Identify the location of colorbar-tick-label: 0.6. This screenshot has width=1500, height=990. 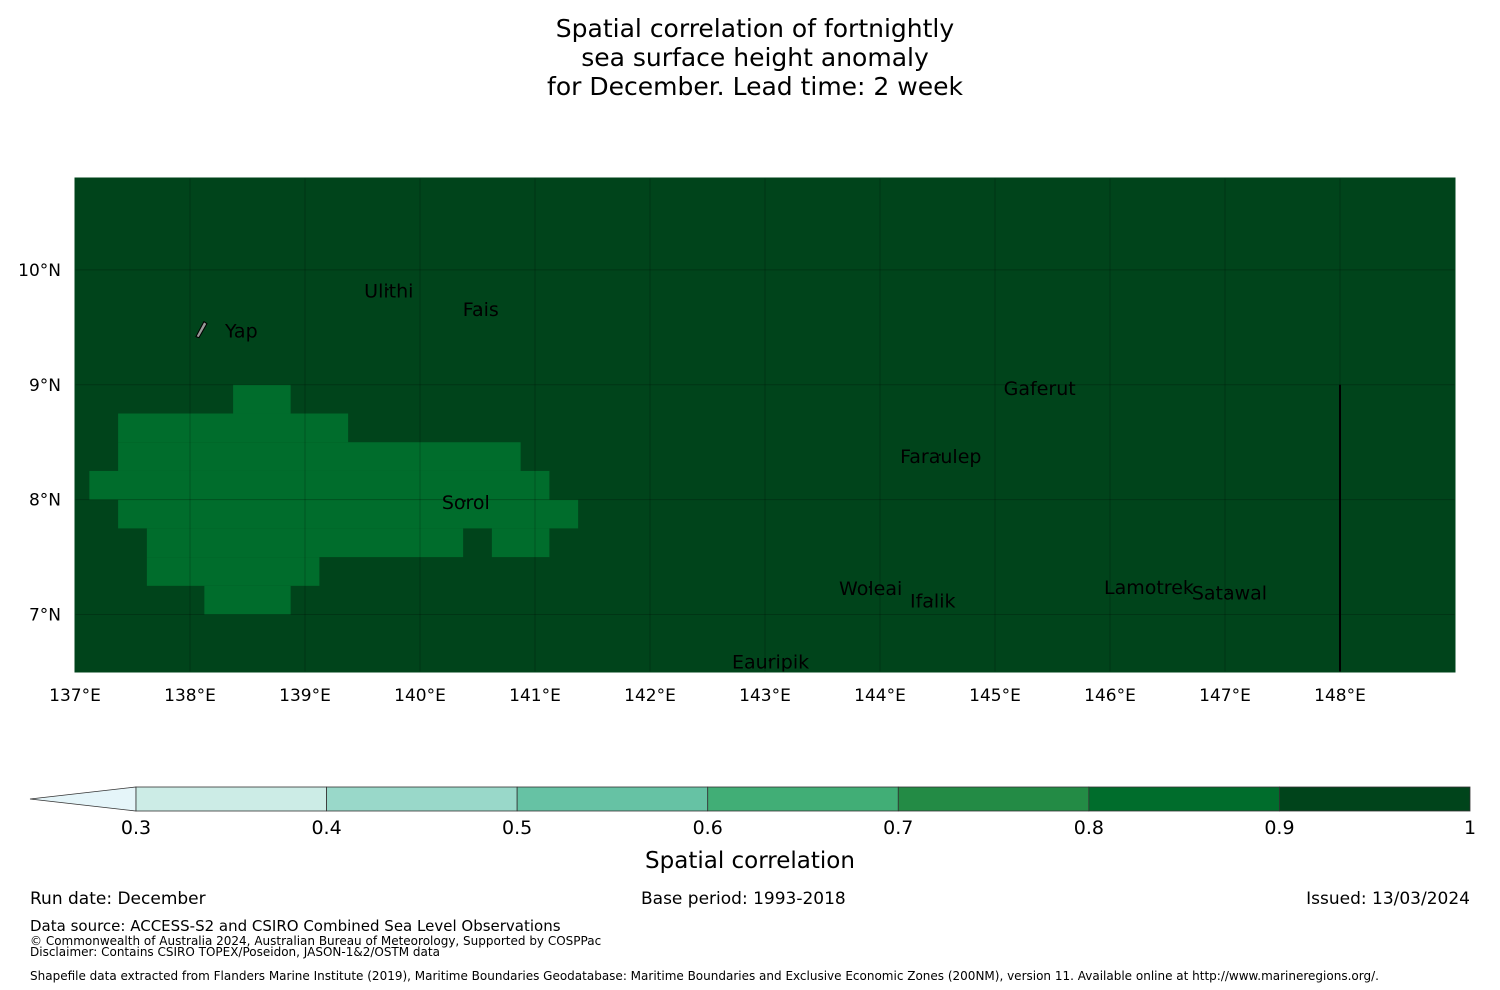
(708, 828).